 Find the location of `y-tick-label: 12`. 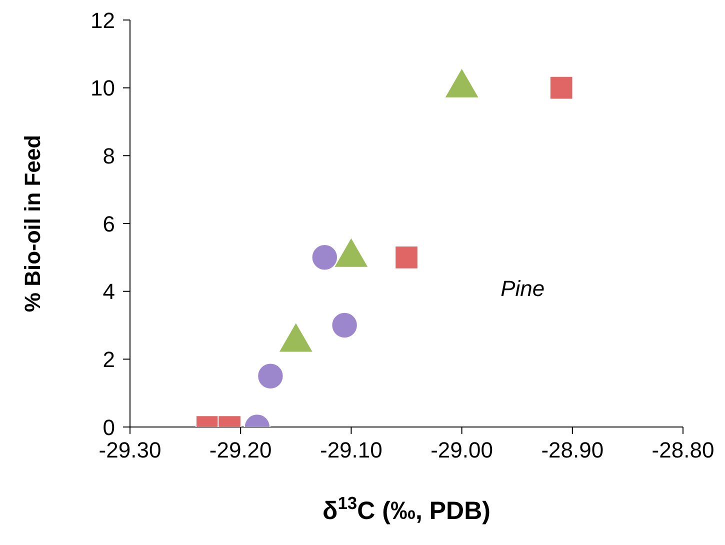

y-tick-label: 12 is located at coordinates (102, 20).